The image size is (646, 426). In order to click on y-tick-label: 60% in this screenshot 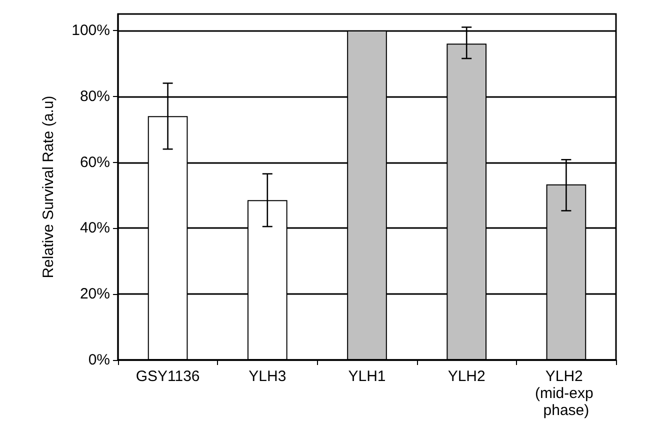, I will do `click(95, 162)`.